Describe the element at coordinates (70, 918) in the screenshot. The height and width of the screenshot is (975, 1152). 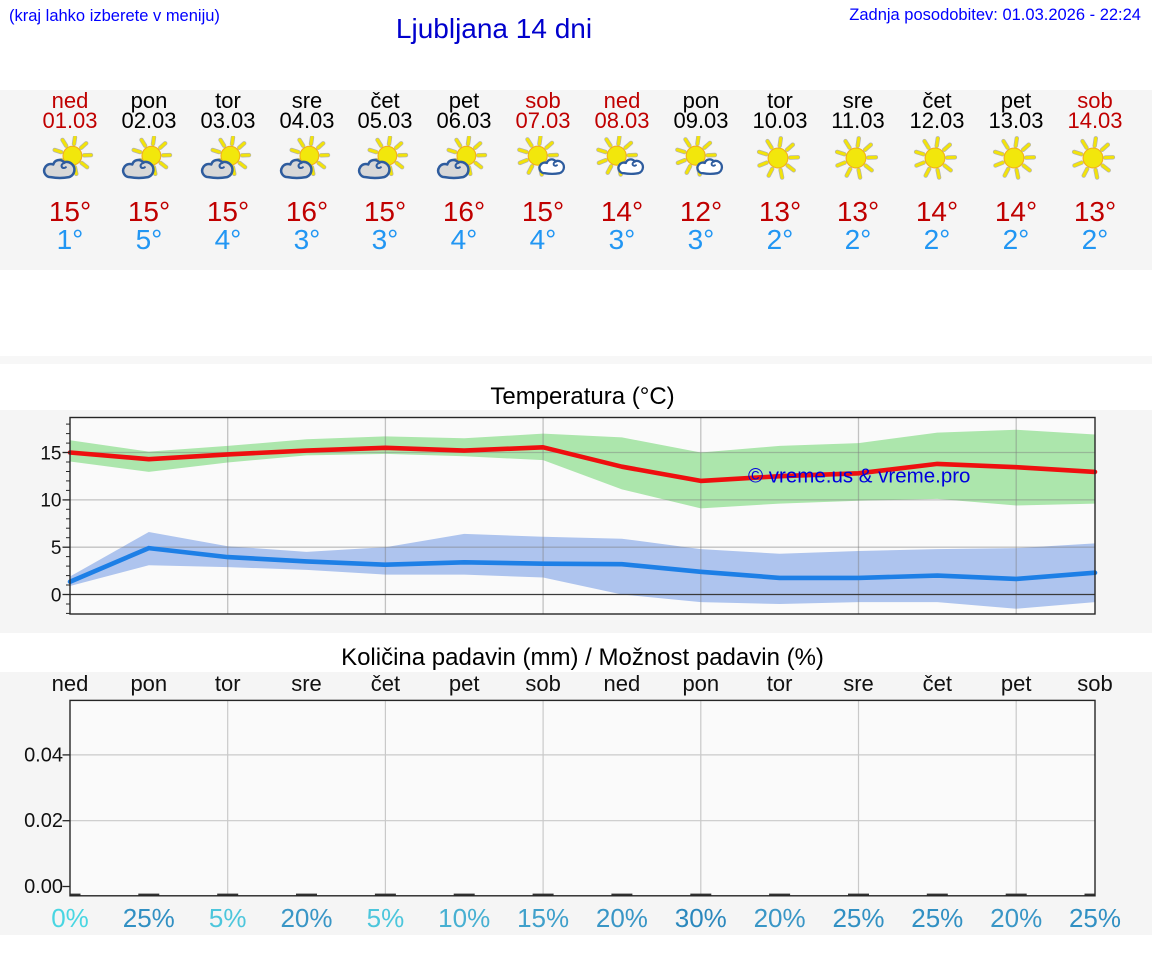
I see `svg-text: 0%` at that location.